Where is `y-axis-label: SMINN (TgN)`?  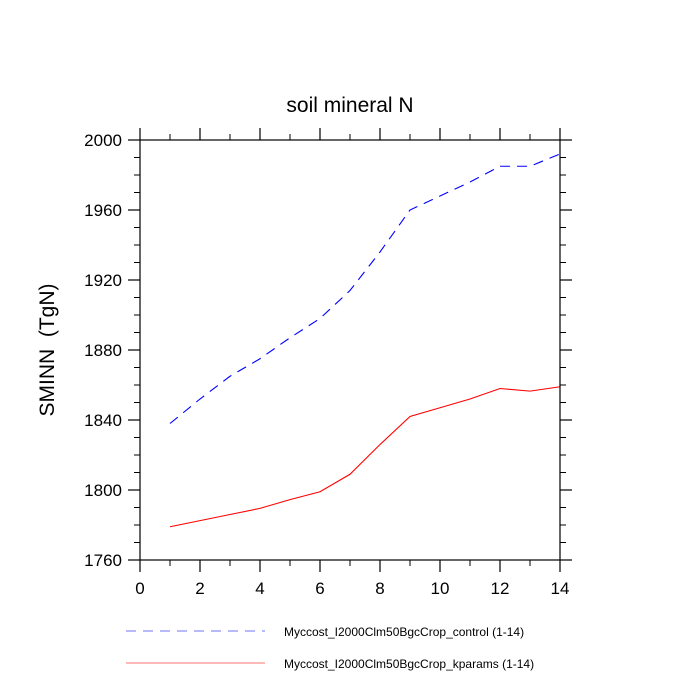 y-axis-label: SMINN (TgN) is located at coordinates (47, 350).